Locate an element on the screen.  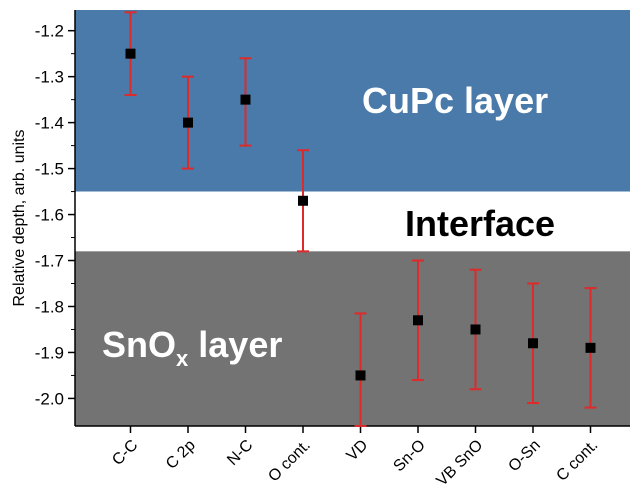
x-tick-label: VB SnO is located at coordinates (459, 463).